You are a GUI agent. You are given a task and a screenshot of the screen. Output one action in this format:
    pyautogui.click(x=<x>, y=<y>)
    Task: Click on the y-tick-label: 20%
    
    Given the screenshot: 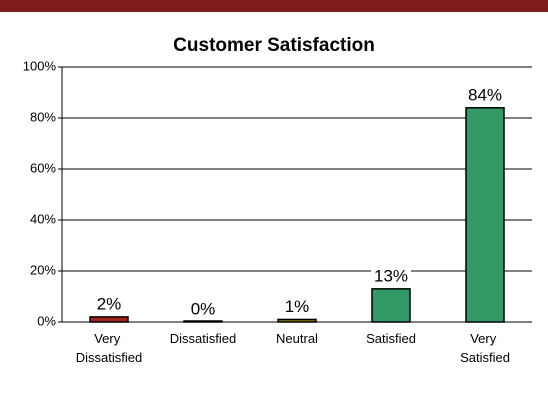 What is the action you would take?
    pyautogui.click(x=43, y=269)
    